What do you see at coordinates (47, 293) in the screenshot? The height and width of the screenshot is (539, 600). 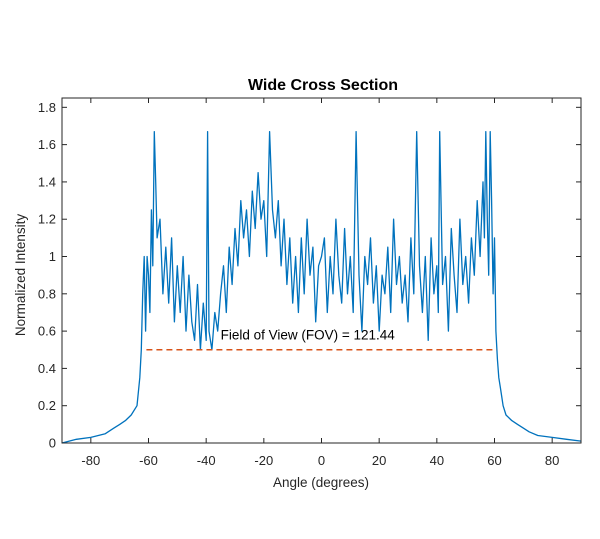 I see `y-tick-label: 0.8` at bounding box center [47, 293].